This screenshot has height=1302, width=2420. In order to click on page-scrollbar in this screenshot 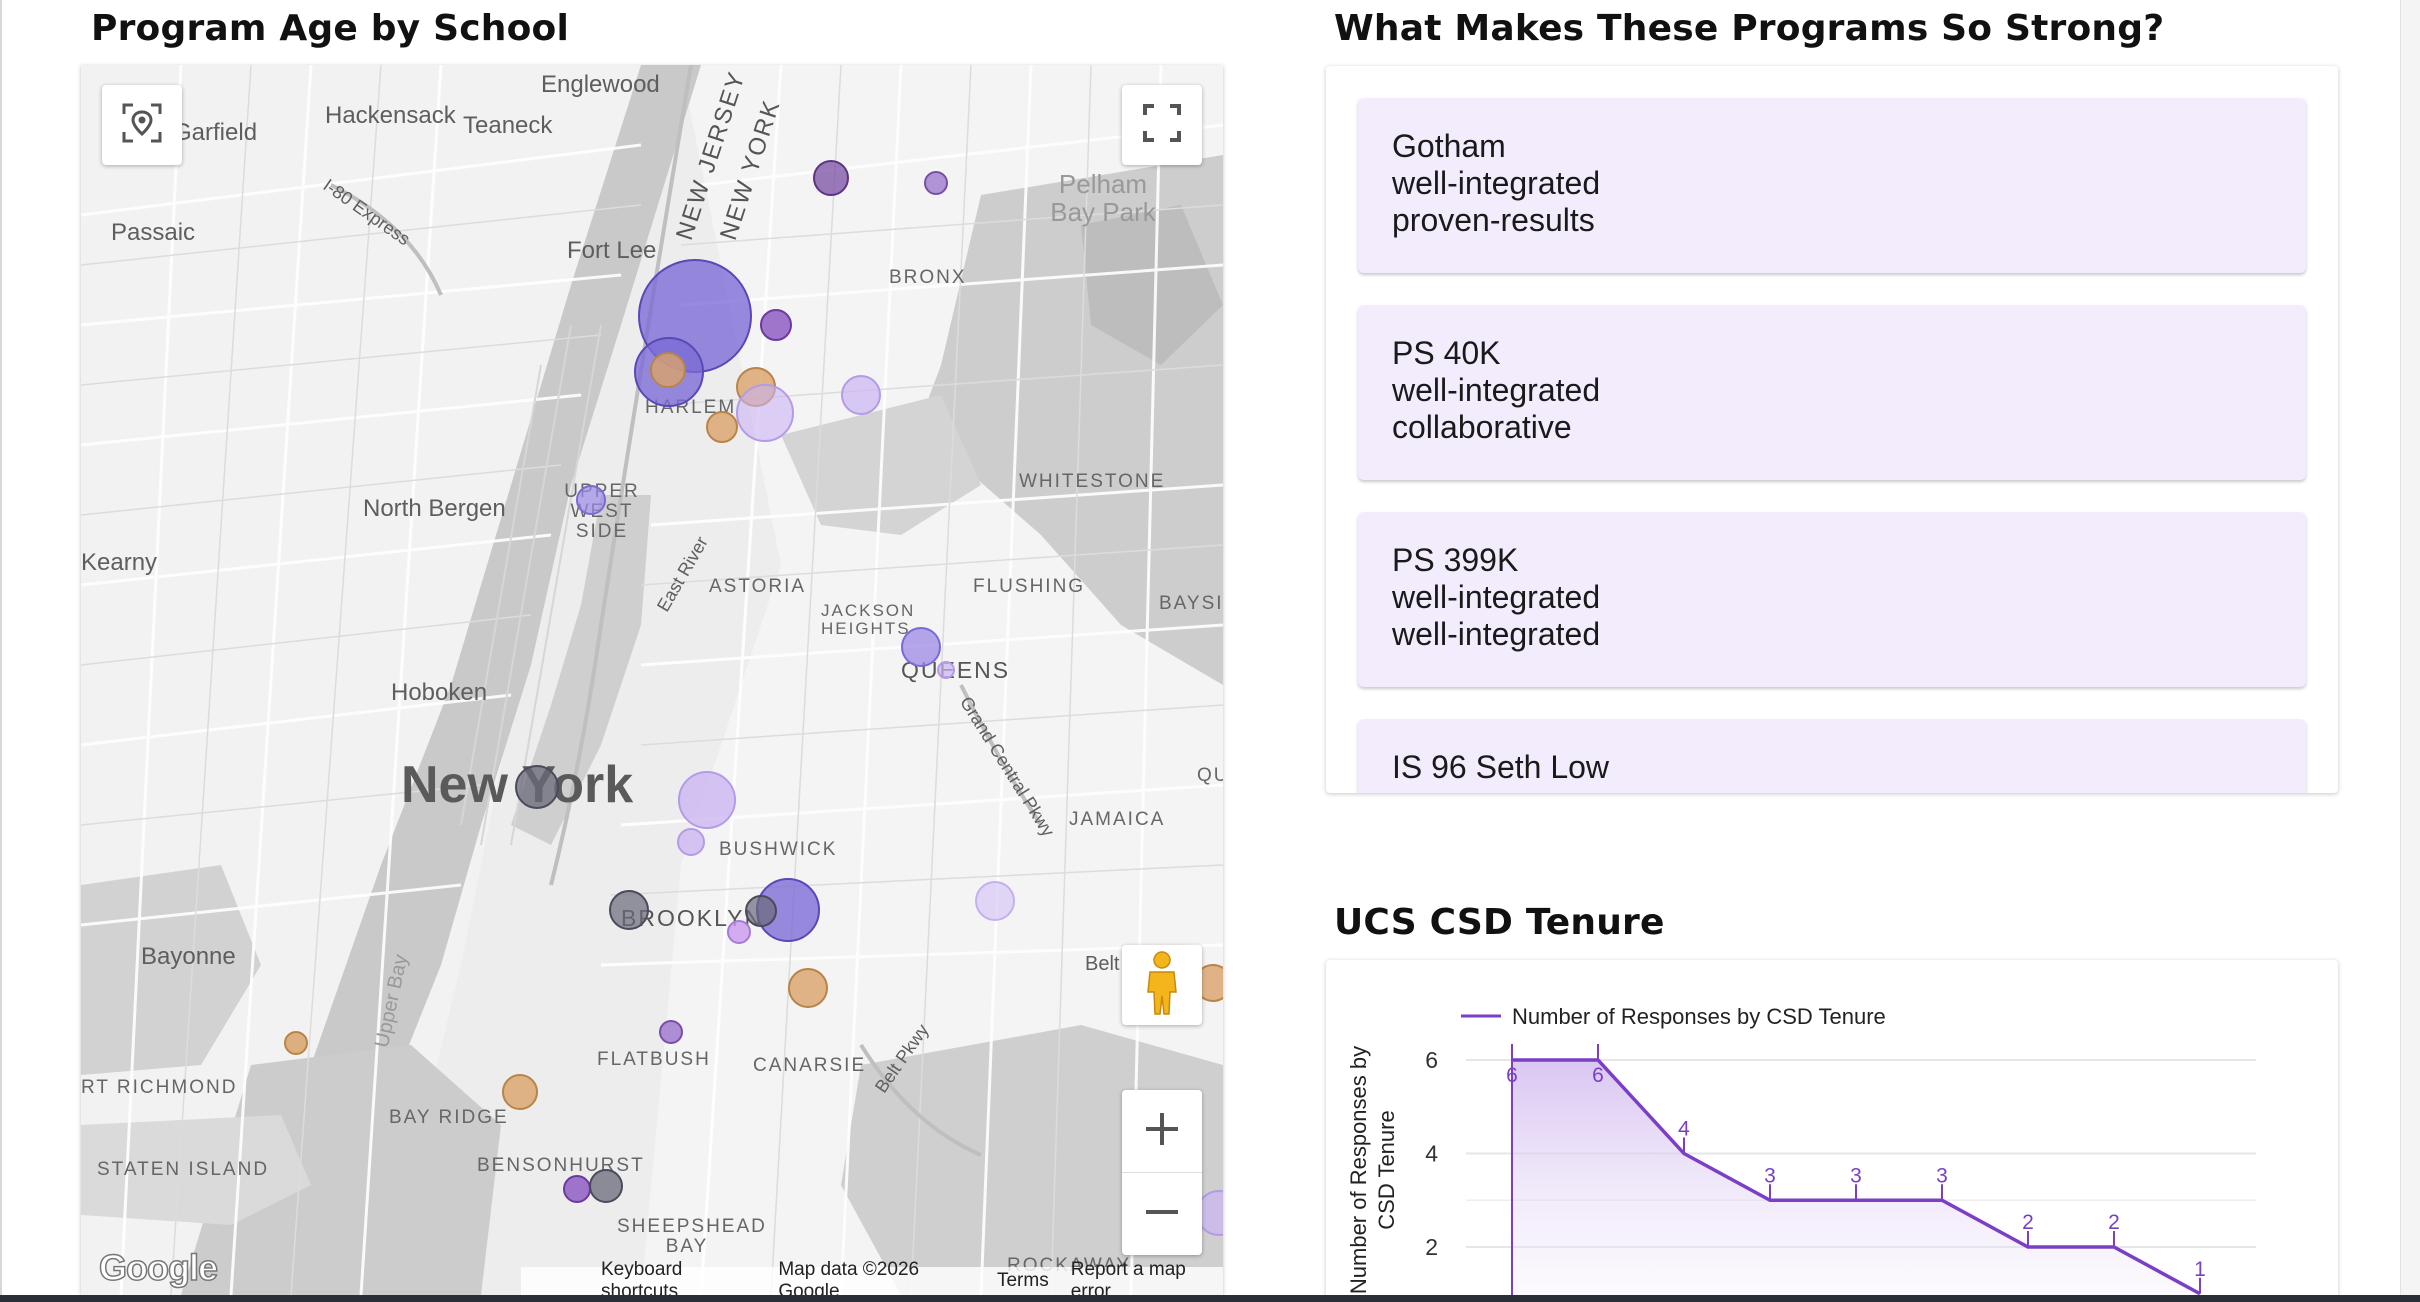, I will do `click(2410, 651)`.